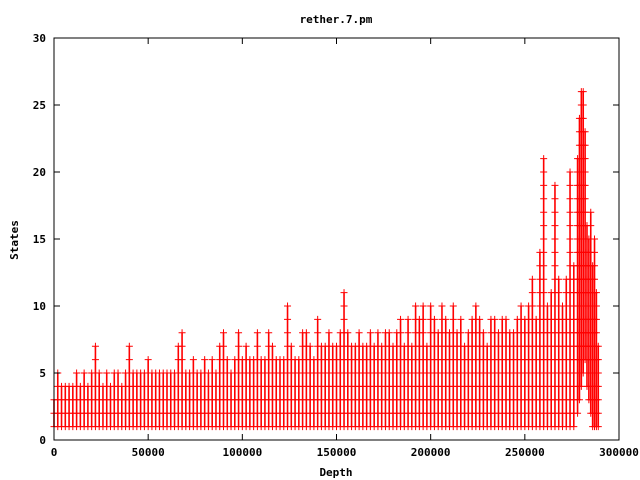 The height and width of the screenshot is (480, 640). I want to click on y-tick-label: 10, so click(39, 306).